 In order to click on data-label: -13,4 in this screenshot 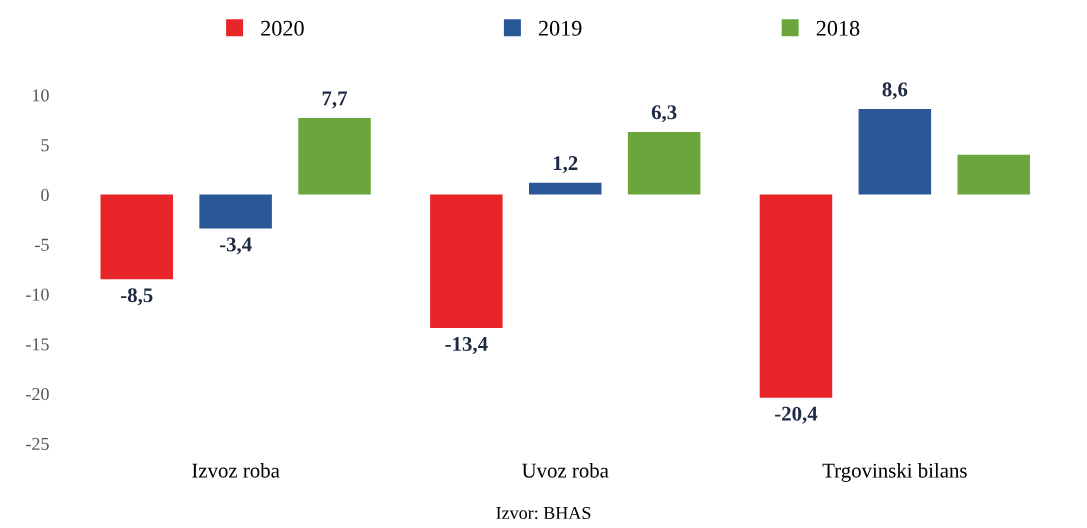, I will do `click(466, 346)`.